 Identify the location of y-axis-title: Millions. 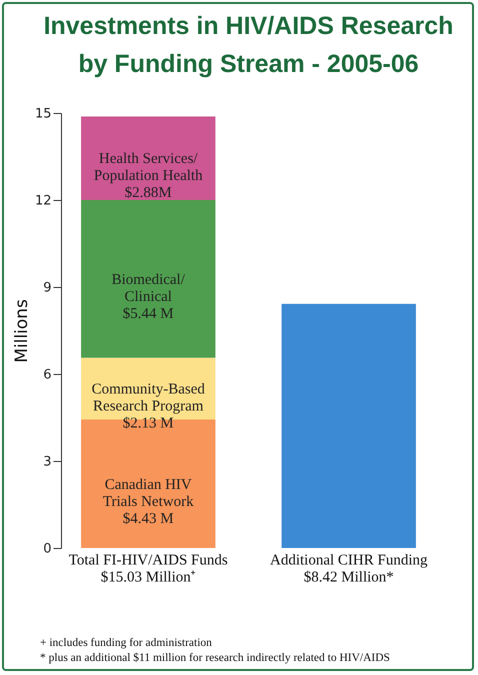
(22, 331).